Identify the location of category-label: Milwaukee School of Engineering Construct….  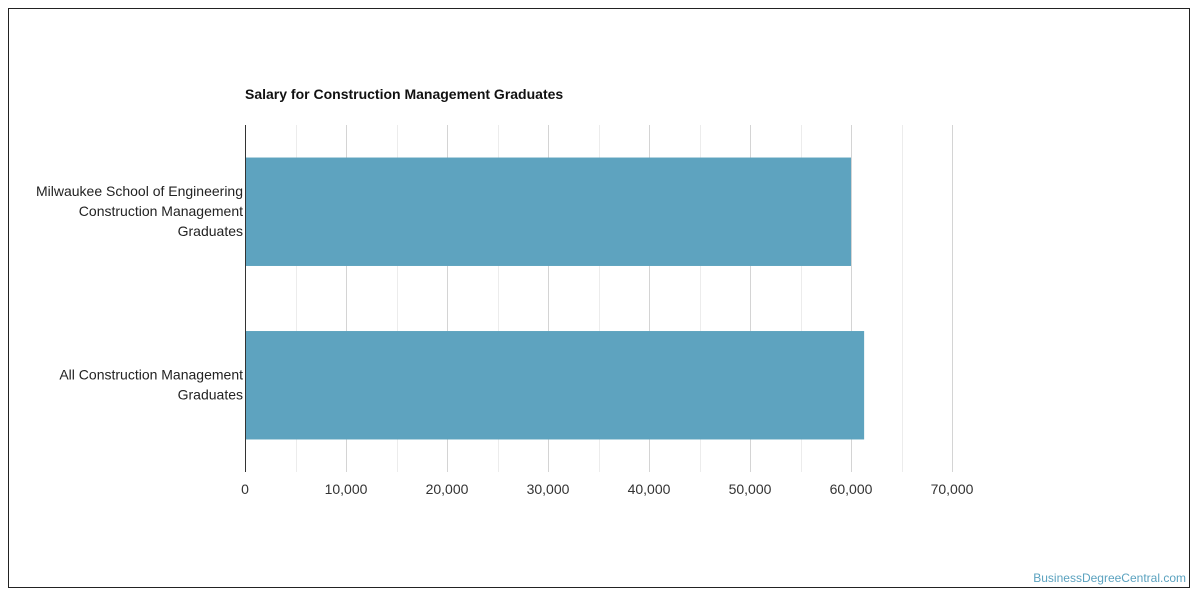
(139, 210).